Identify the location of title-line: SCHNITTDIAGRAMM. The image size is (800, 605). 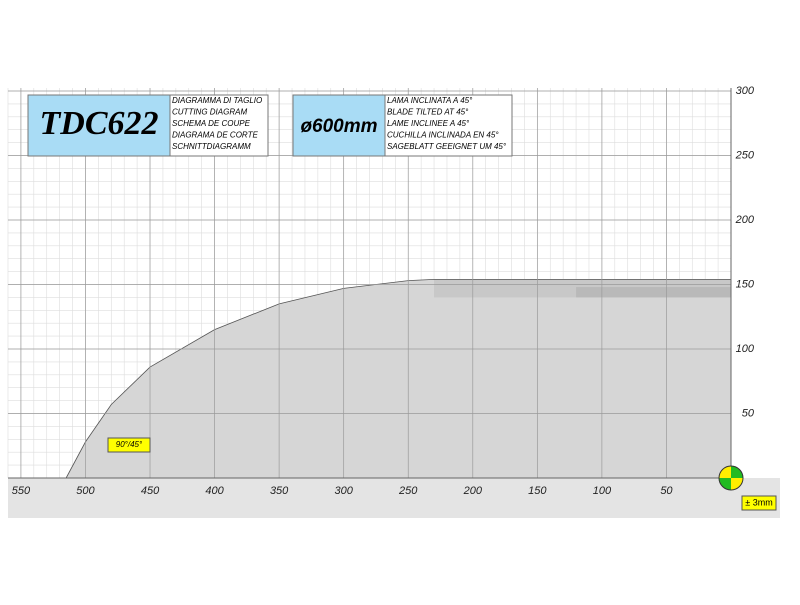
(211, 146).